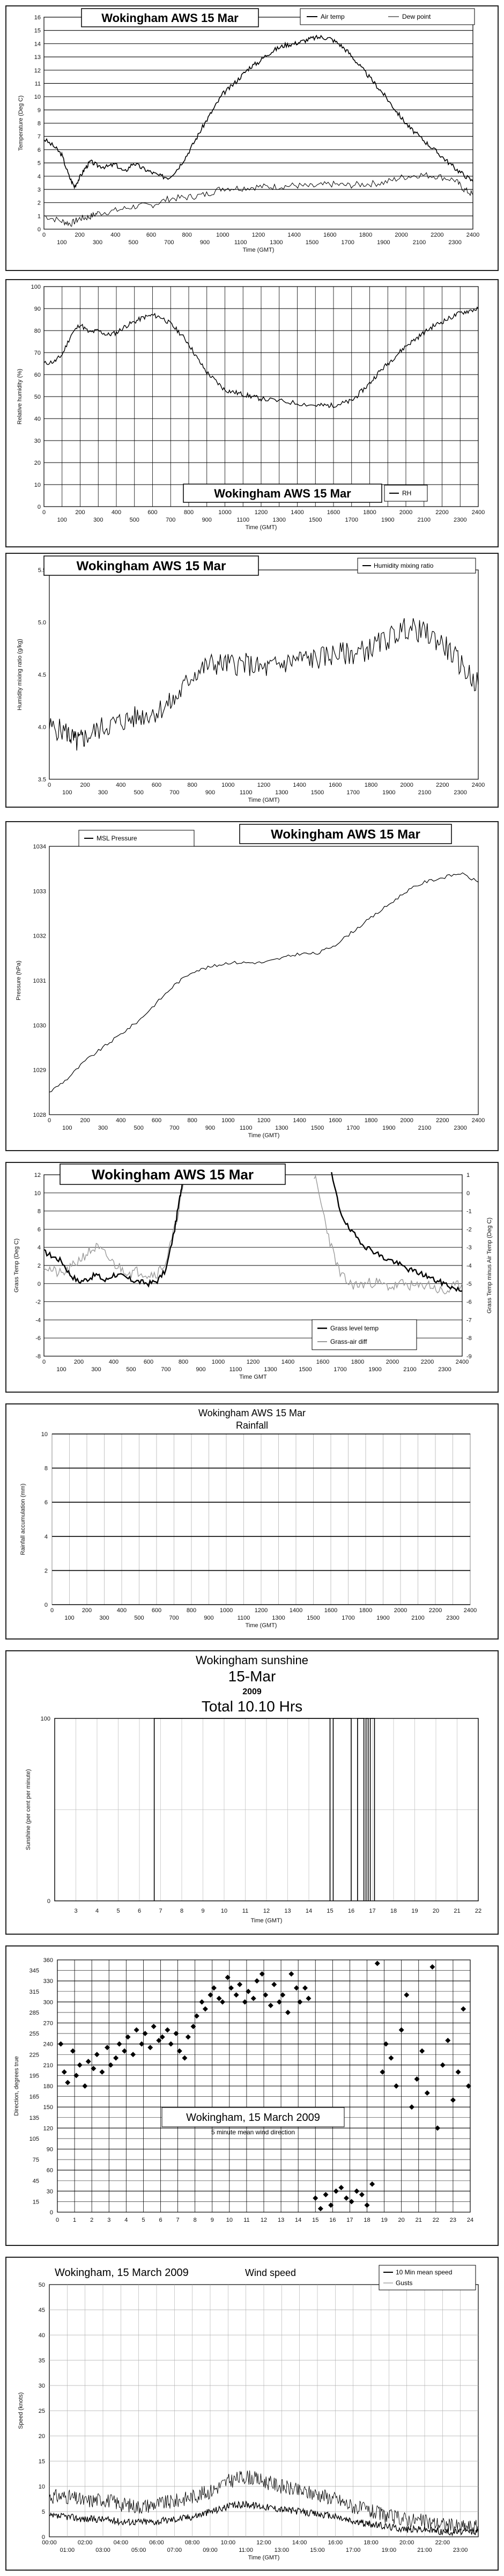 This screenshot has height=2576, width=504. I want to click on series-msl-pressure, so click(264, 982).